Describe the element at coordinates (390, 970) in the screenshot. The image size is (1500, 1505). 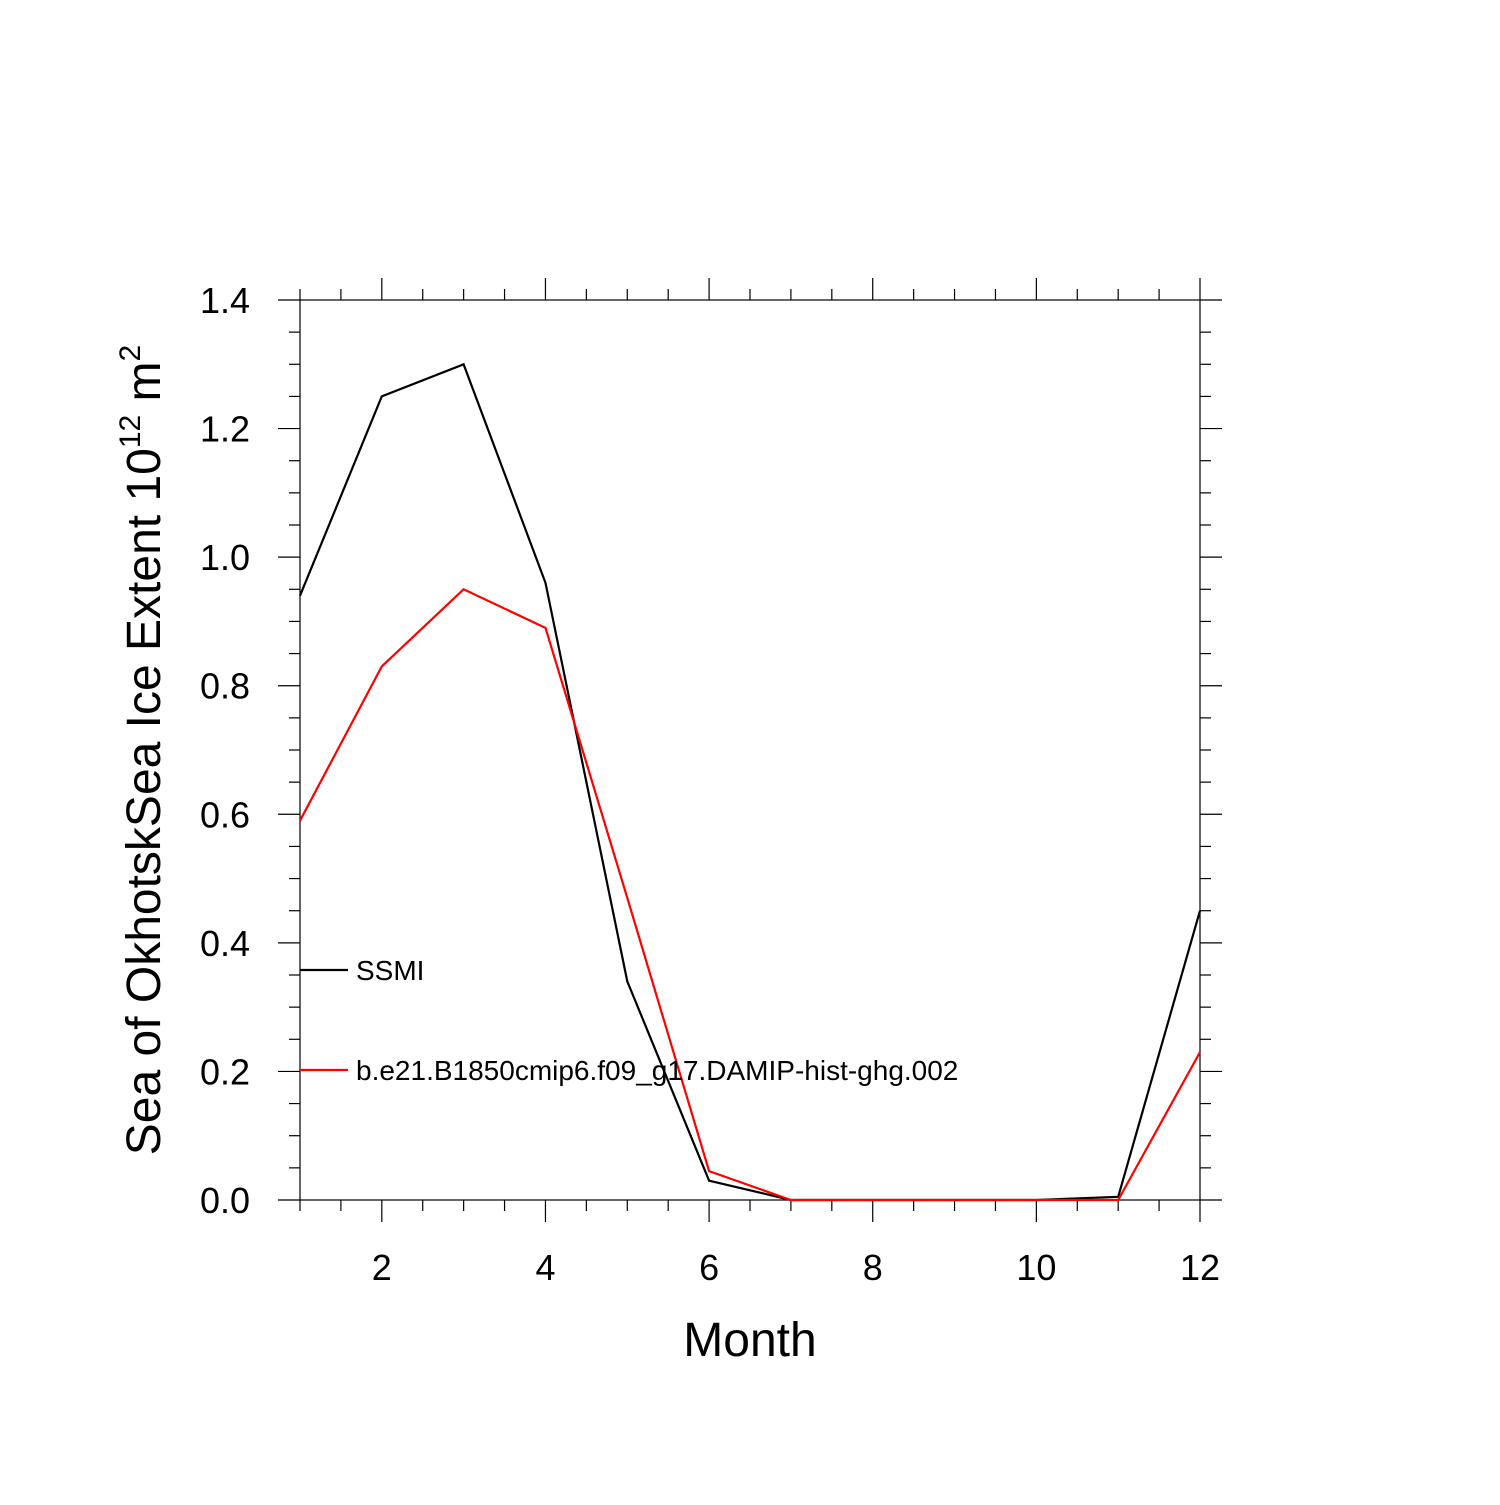
I see `legend-label-1: SSMI` at that location.